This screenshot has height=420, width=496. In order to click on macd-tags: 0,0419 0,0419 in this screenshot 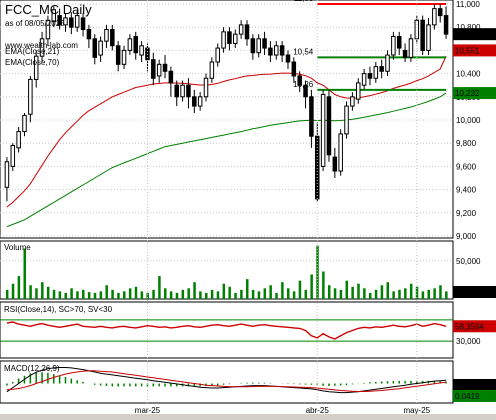, I will do `click(474, 390)`.